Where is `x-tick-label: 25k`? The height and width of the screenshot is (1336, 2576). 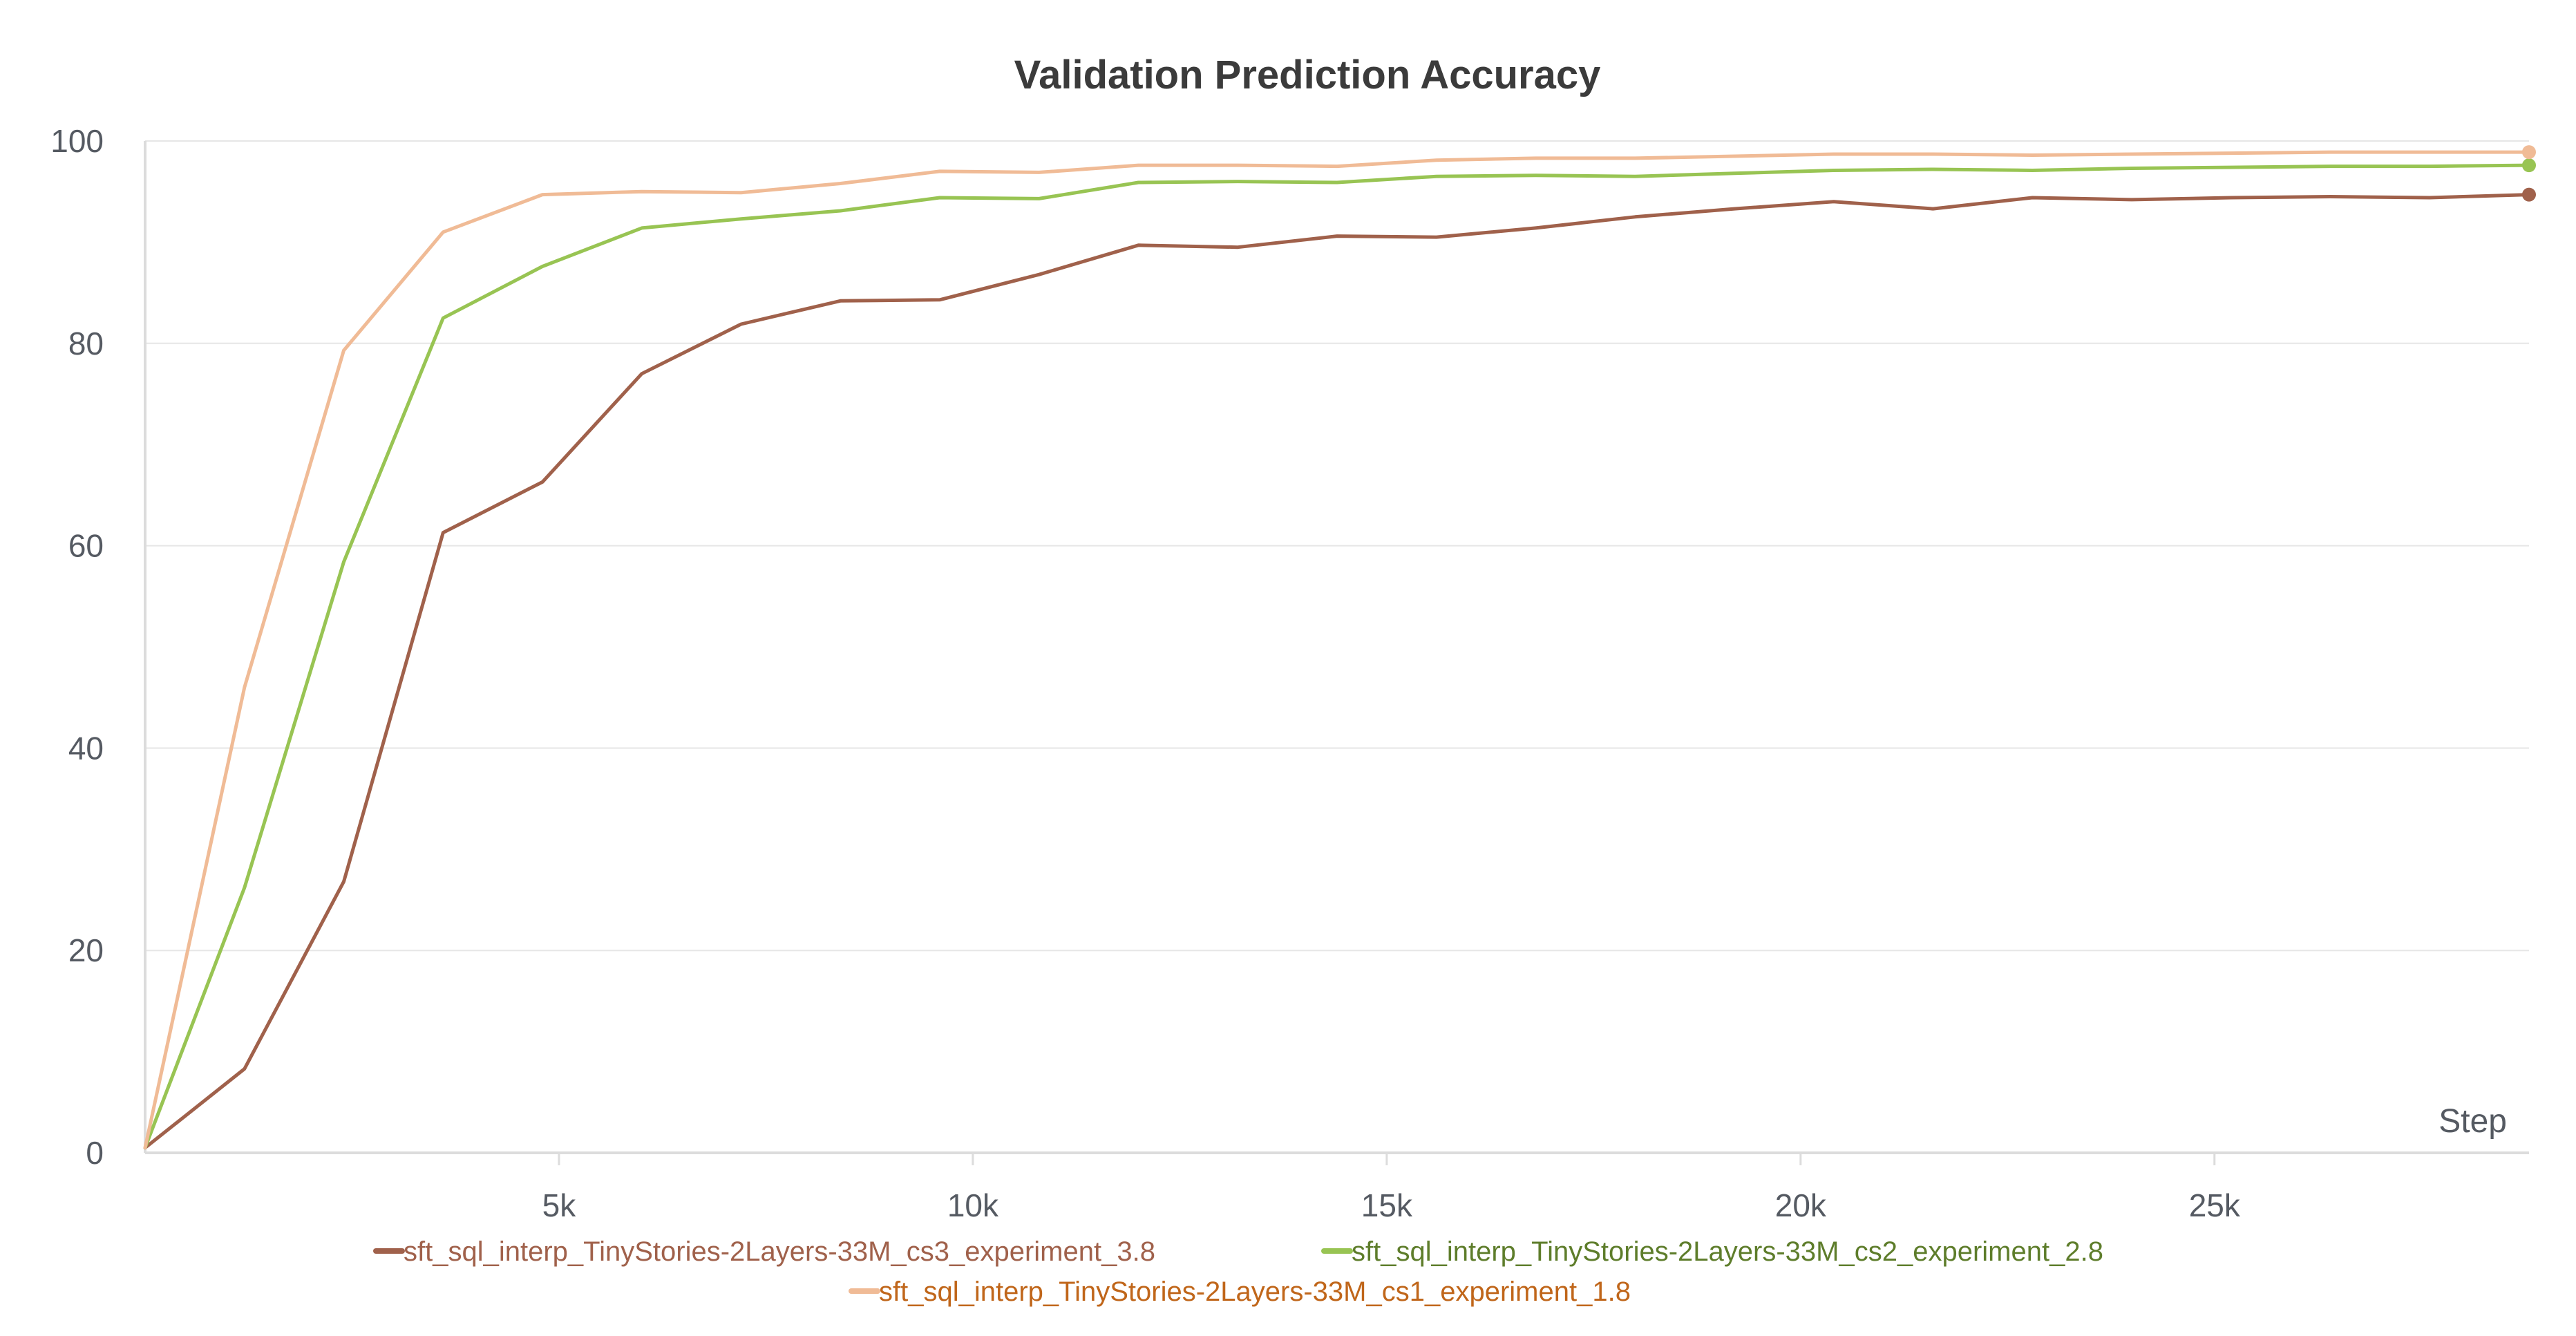 x-tick-label: 25k is located at coordinates (2215, 1205).